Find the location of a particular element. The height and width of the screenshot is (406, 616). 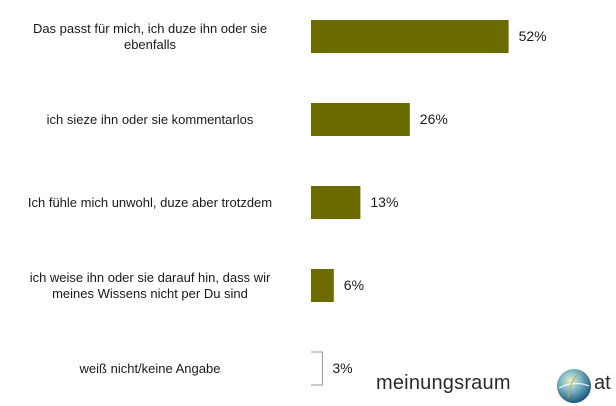

value-label-4: 3% is located at coordinates (342, 367).